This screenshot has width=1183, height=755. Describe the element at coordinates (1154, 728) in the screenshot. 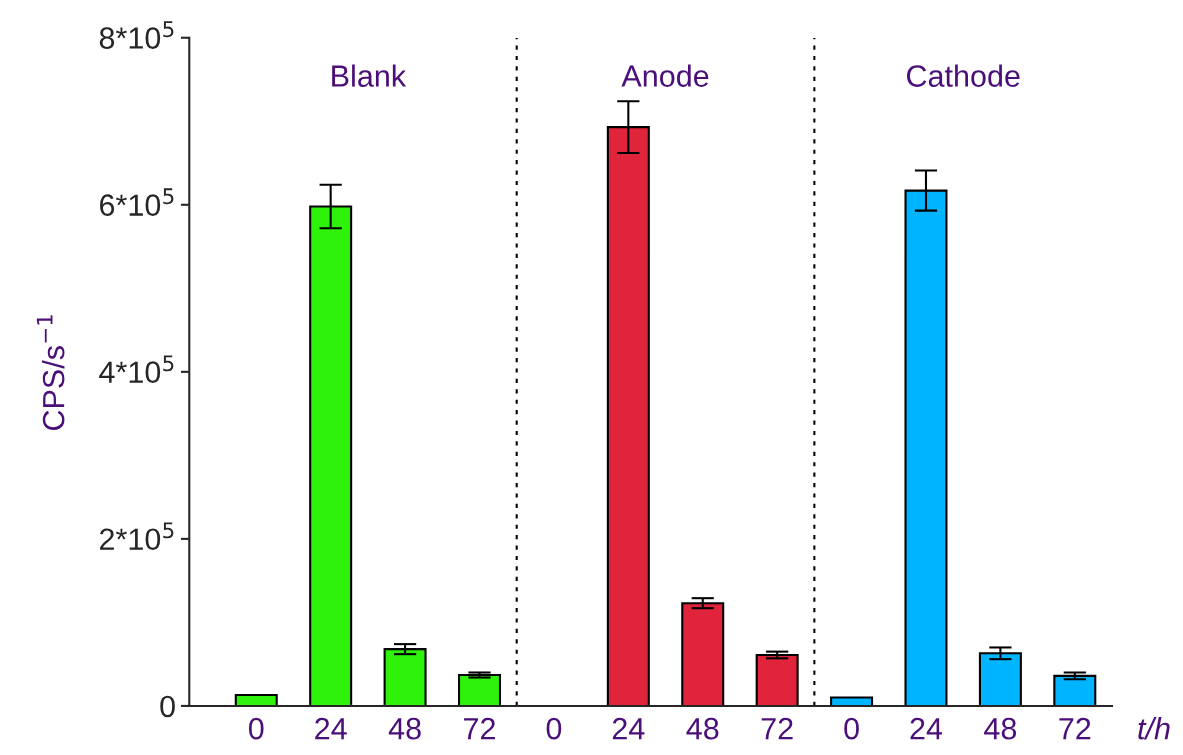

I see `x-axis-title: t/h` at that location.